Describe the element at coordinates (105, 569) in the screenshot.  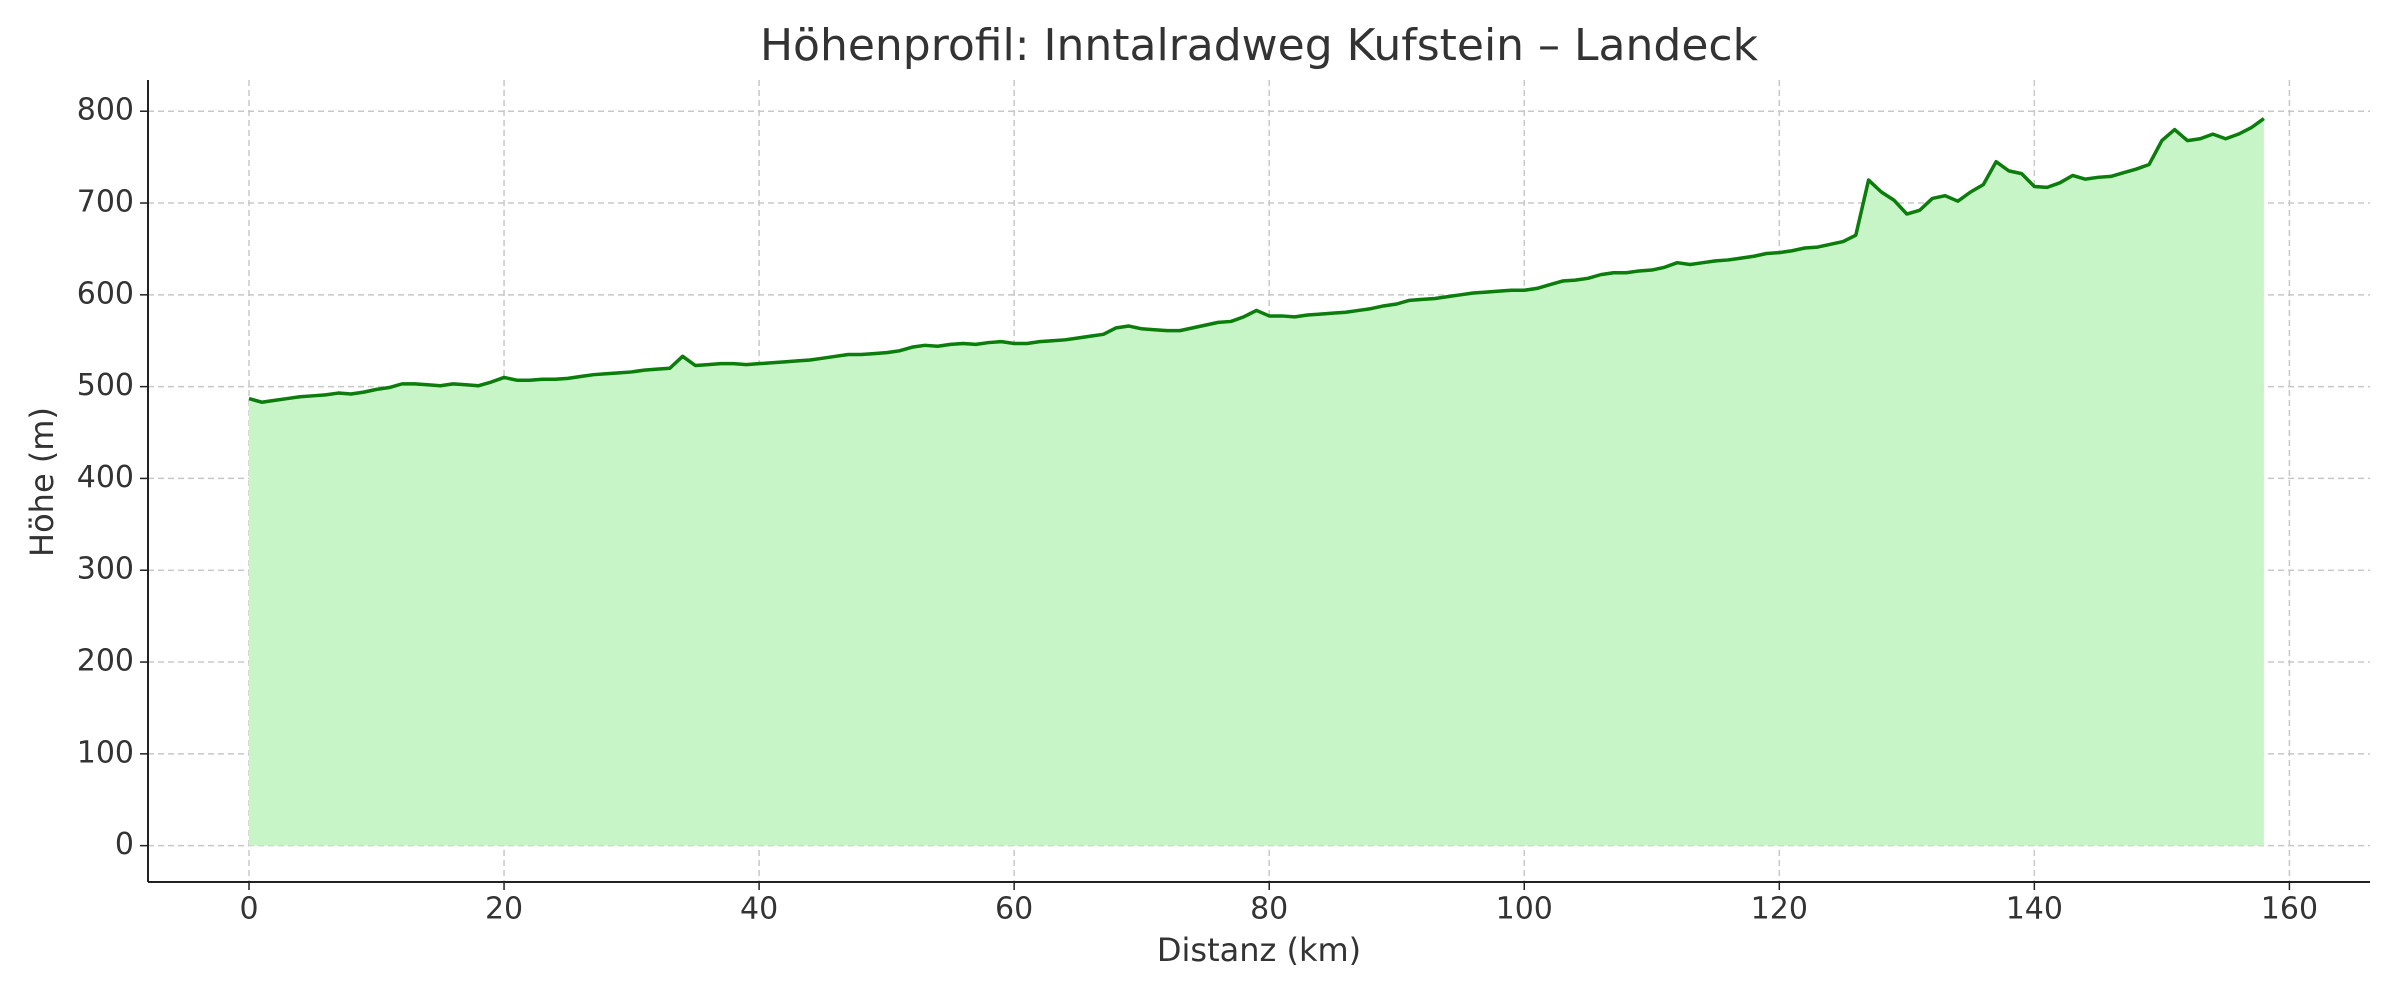
I see `y-tick-label: 300` at that location.